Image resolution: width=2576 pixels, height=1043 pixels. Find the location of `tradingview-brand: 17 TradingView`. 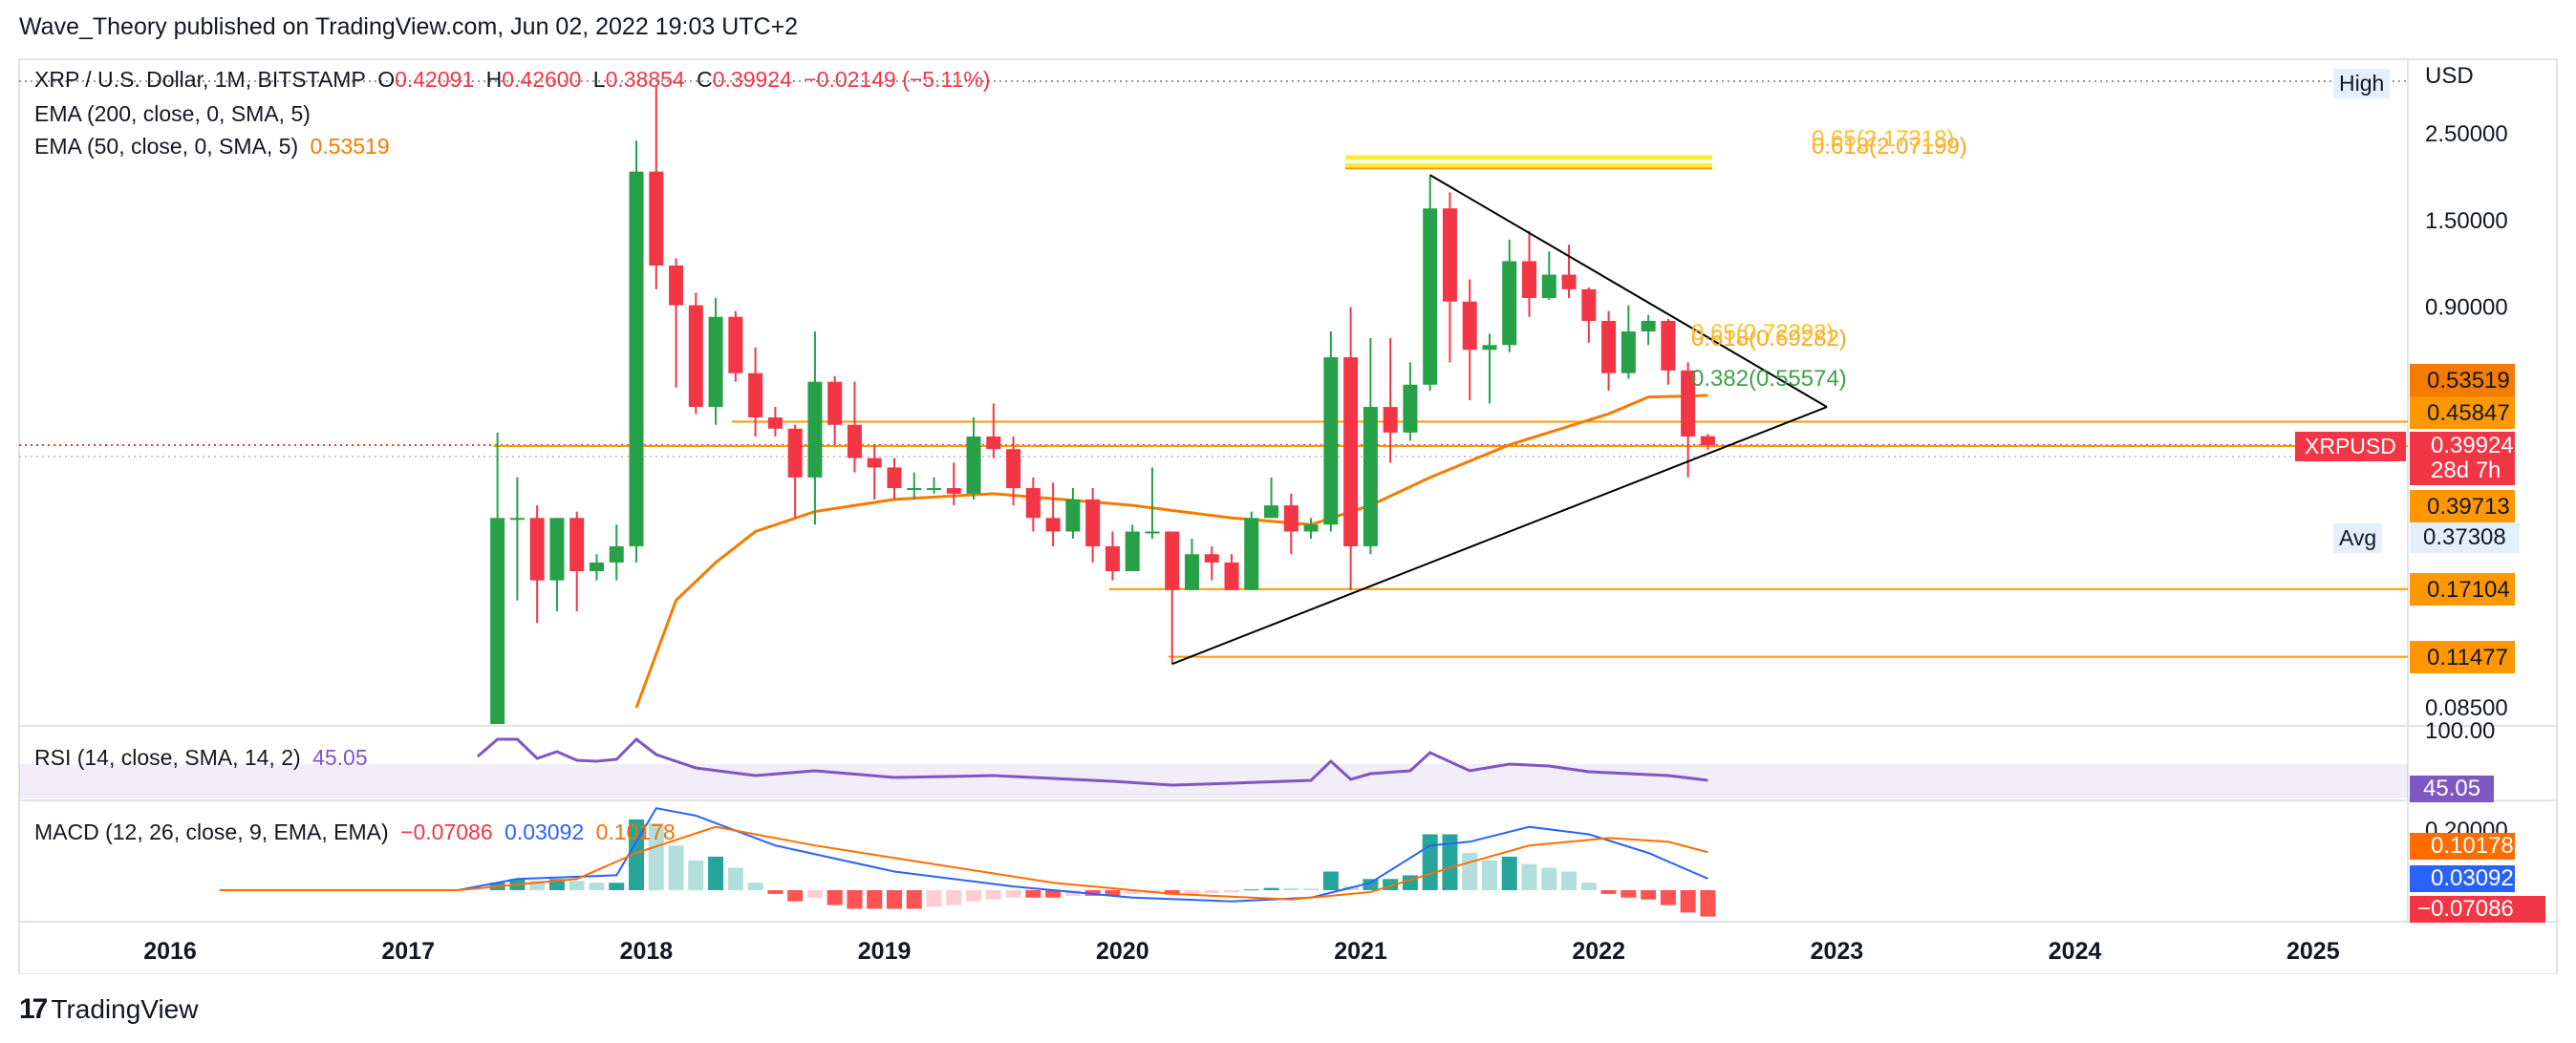

tradingview-brand: 17 TradingView is located at coordinates (108, 1010).